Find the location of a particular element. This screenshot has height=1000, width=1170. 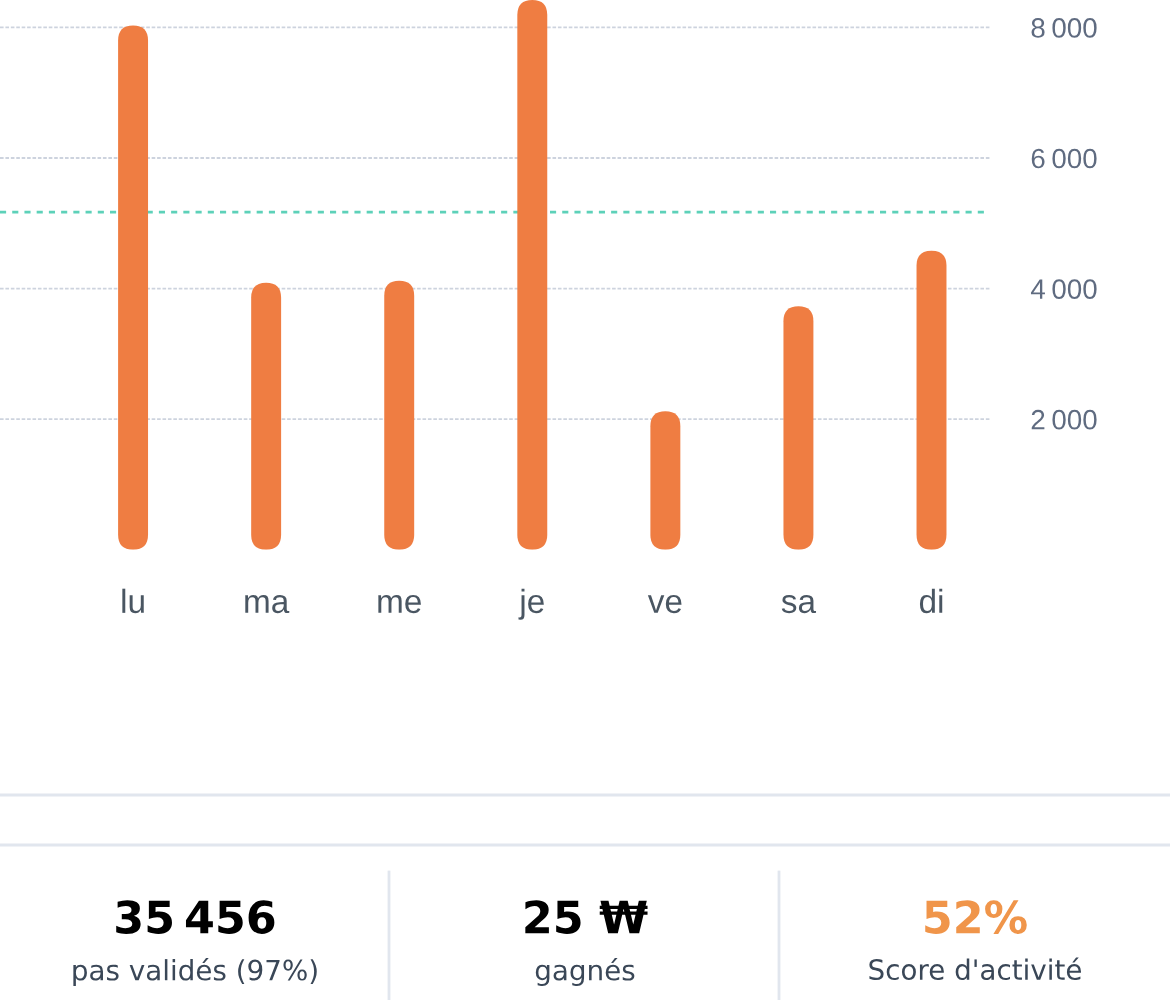

x-tick-label: lu is located at coordinates (133, 601).